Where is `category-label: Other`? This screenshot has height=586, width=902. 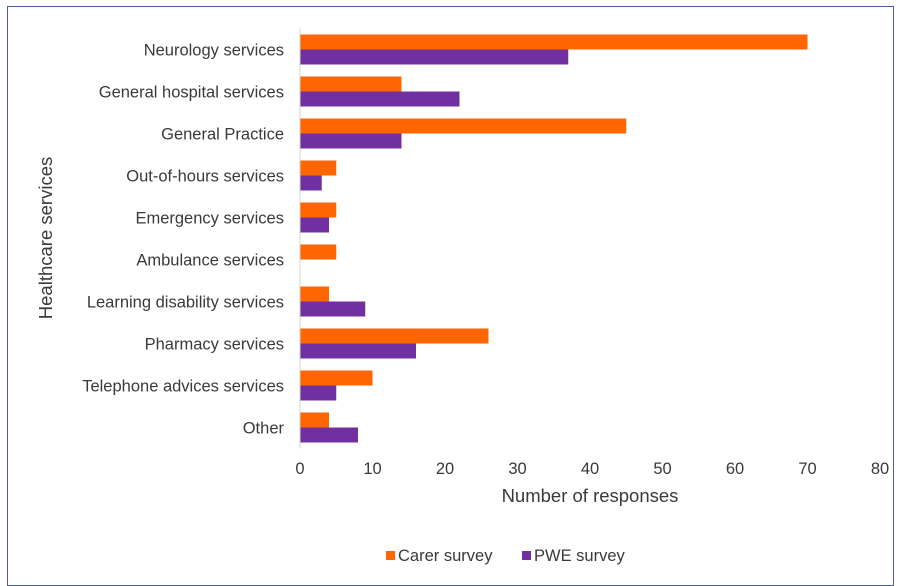
category-label: Other is located at coordinates (264, 429).